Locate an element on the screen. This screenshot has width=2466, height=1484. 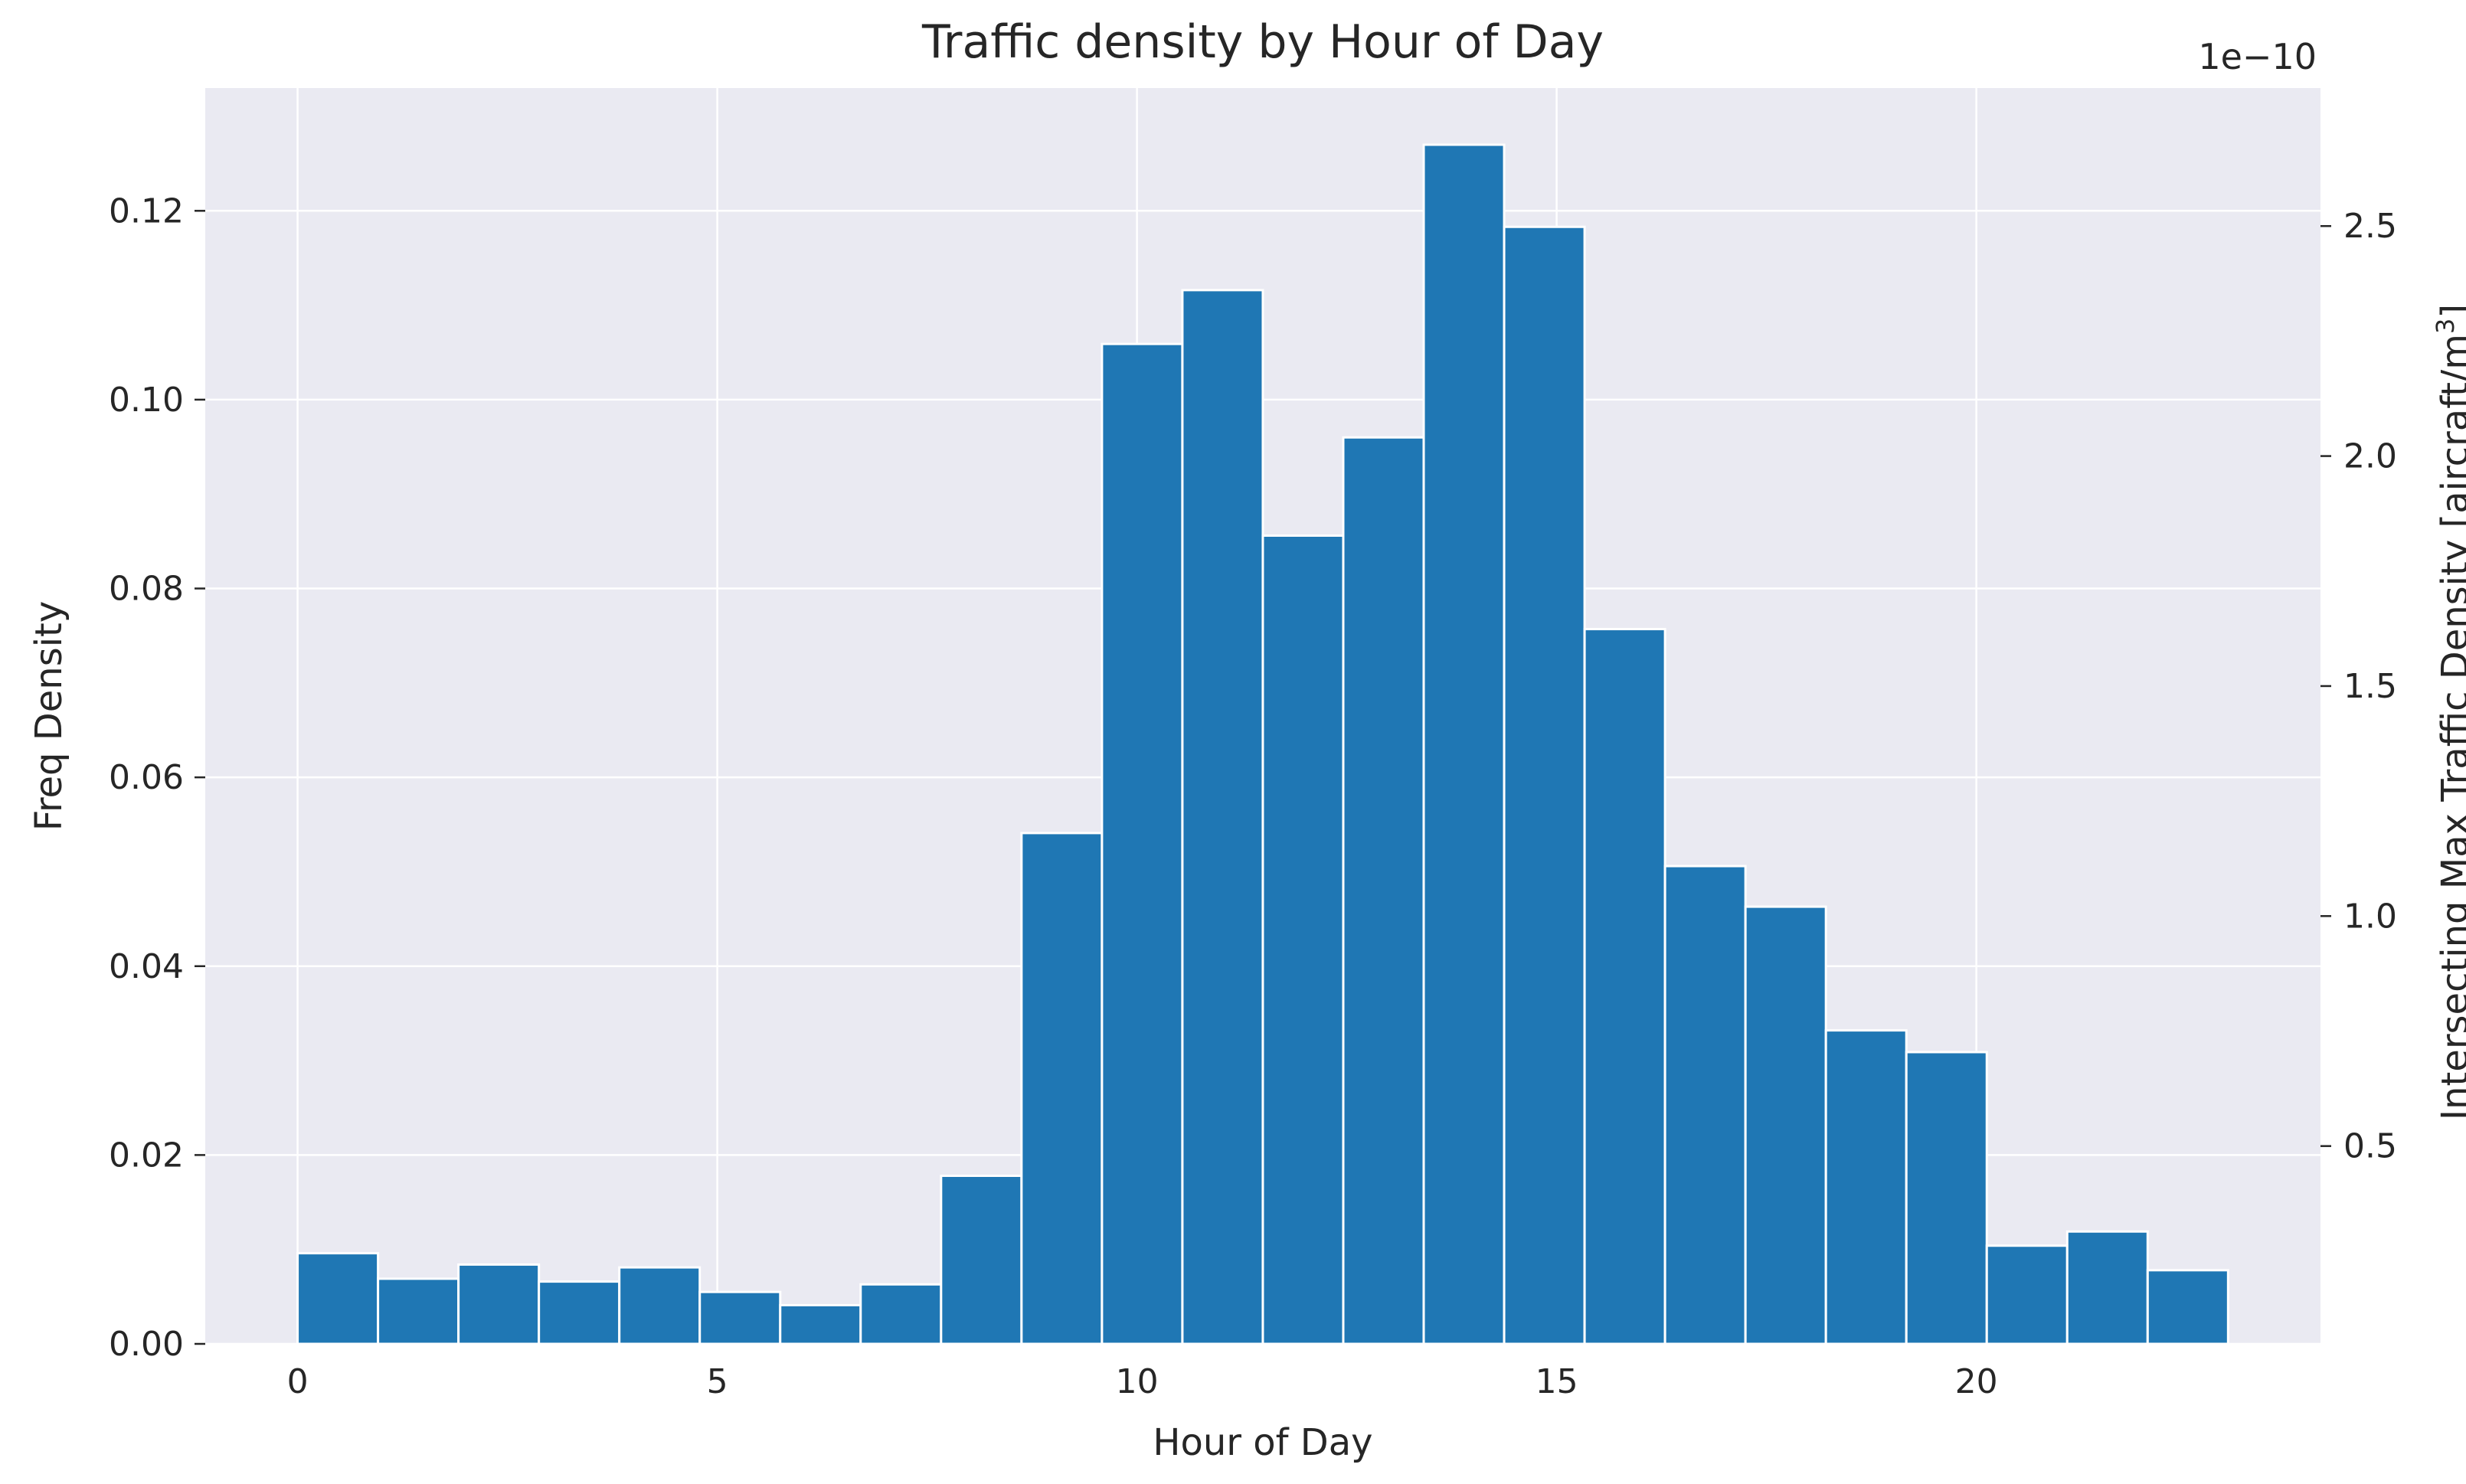
right-y-axis-label-close: ] is located at coordinates (2450, 311).